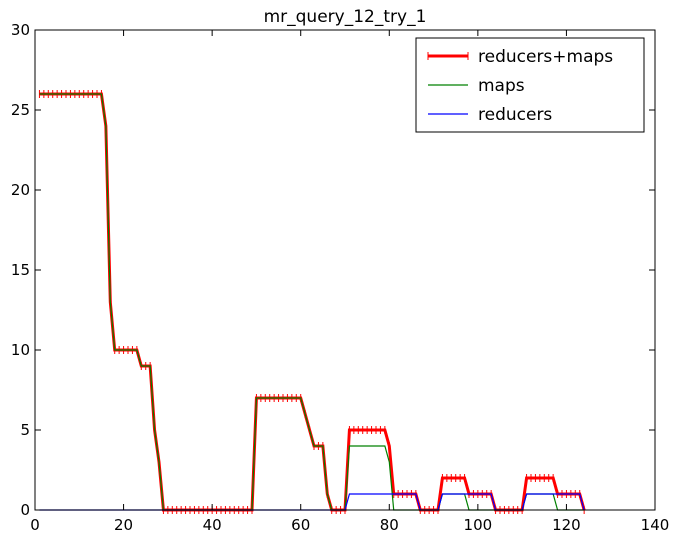 The width and height of the screenshot is (678, 545). What do you see at coordinates (25, 430) in the screenshot?
I see `y-tick-label: 5` at bounding box center [25, 430].